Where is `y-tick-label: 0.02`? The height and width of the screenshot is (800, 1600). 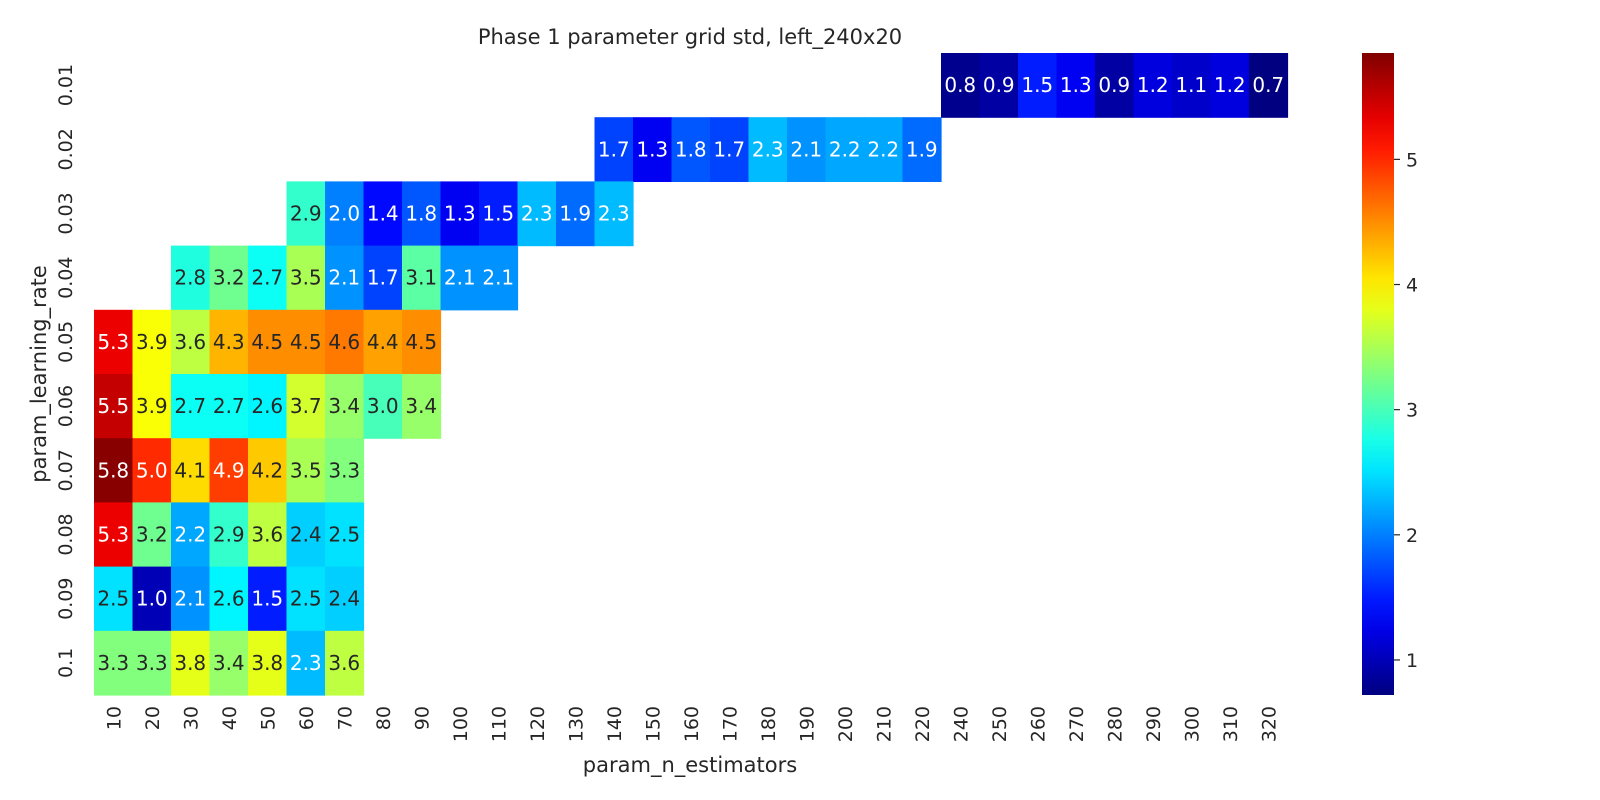 y-tick-label: 0.02 is located at coordinates (66, 149).